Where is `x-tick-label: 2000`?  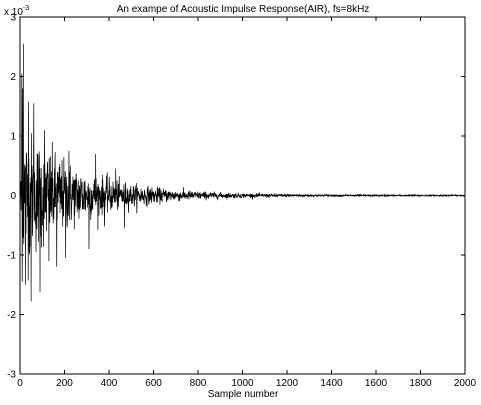
x-tick-label: 2000 is located at coordinates (465, 383).